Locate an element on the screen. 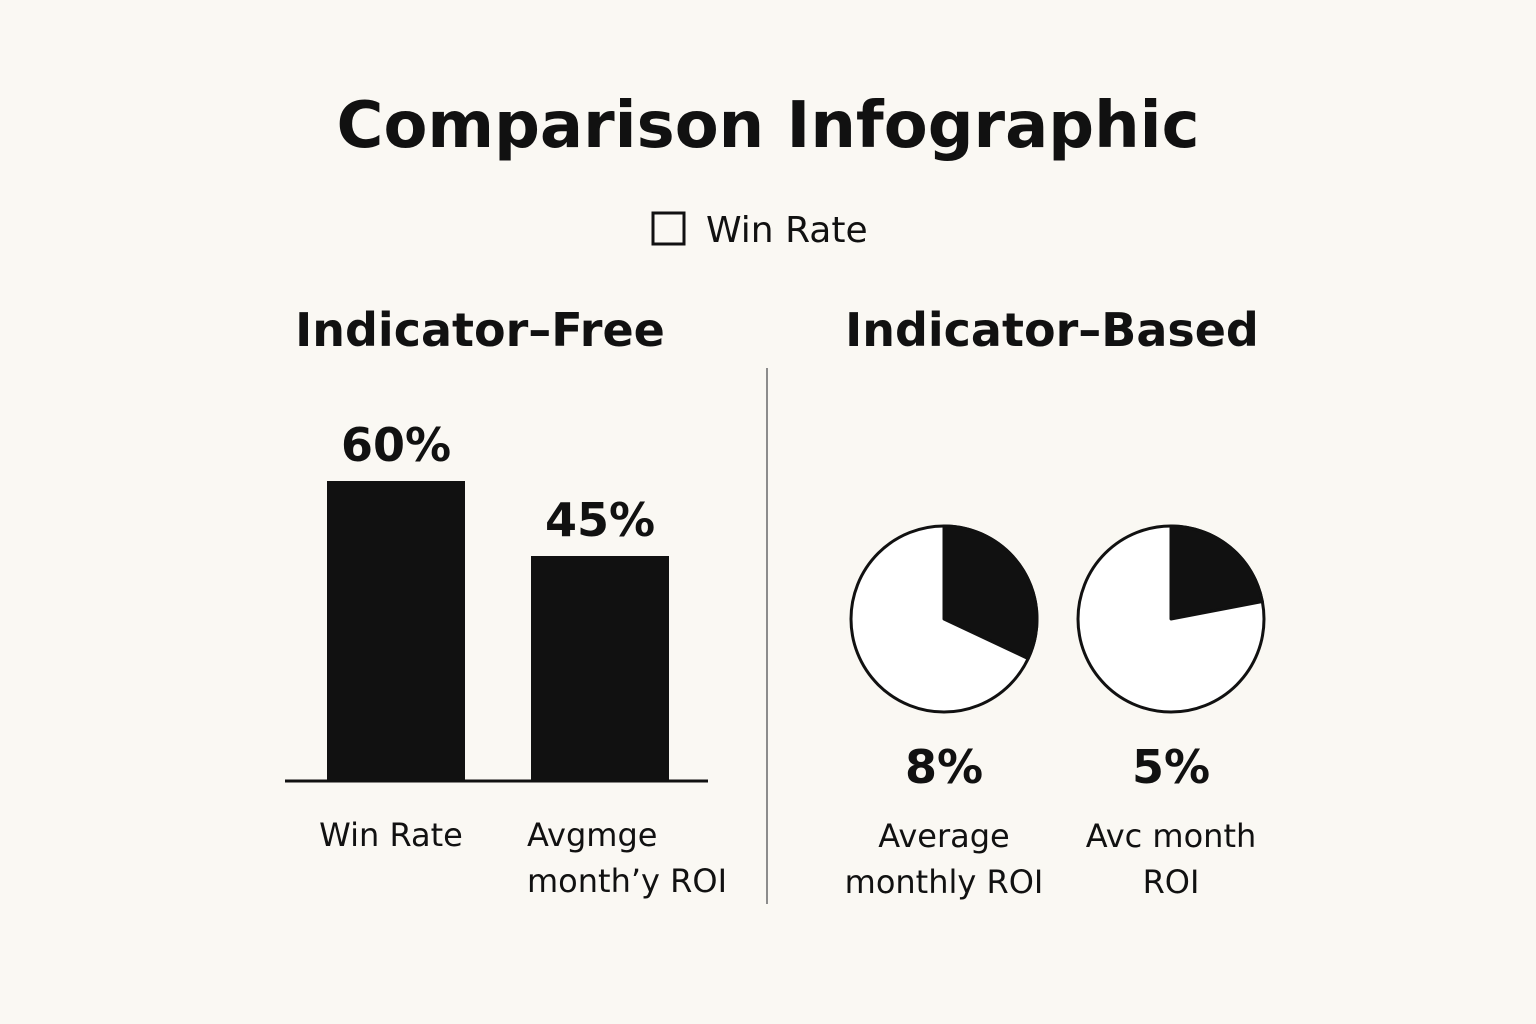 This screenshot has width=1536, height=1024. pie-category-label: ROI is located at coordinates (1171, 882).